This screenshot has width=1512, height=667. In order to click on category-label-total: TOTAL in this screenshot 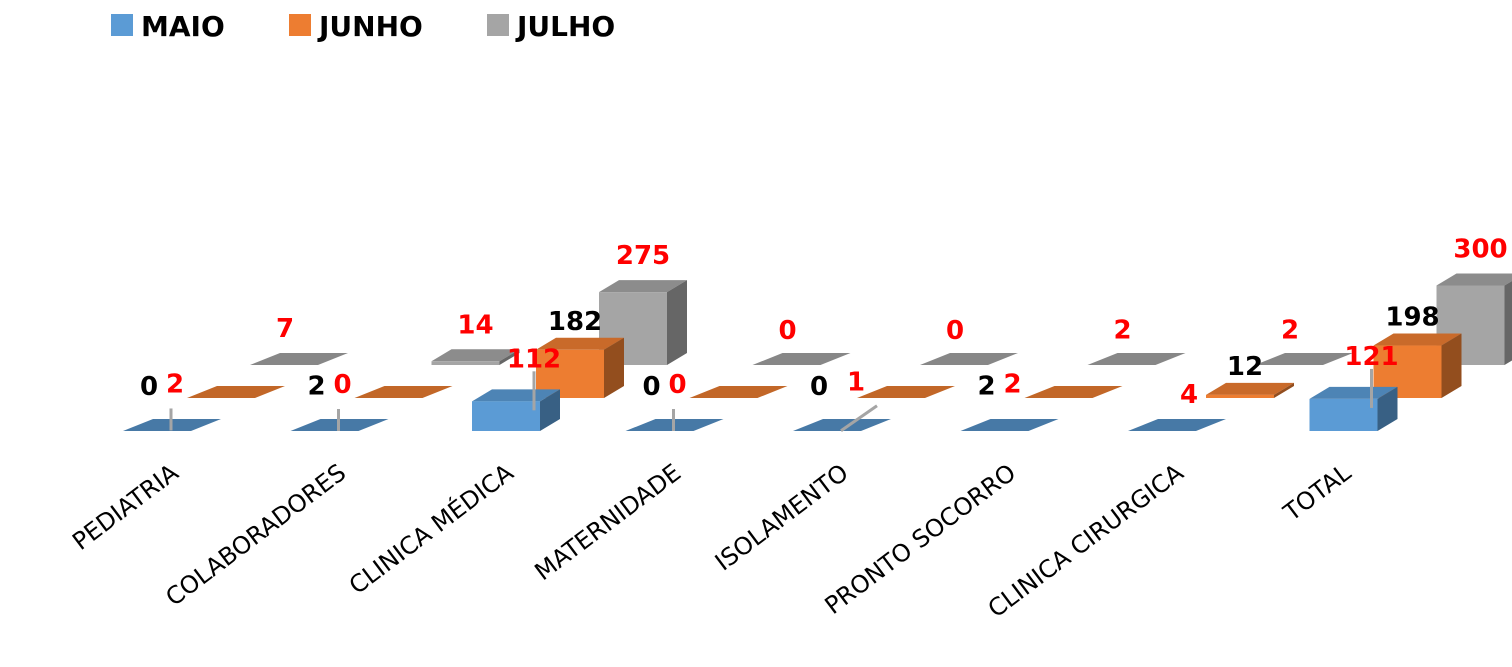, I will do `click(1317, 492)`.